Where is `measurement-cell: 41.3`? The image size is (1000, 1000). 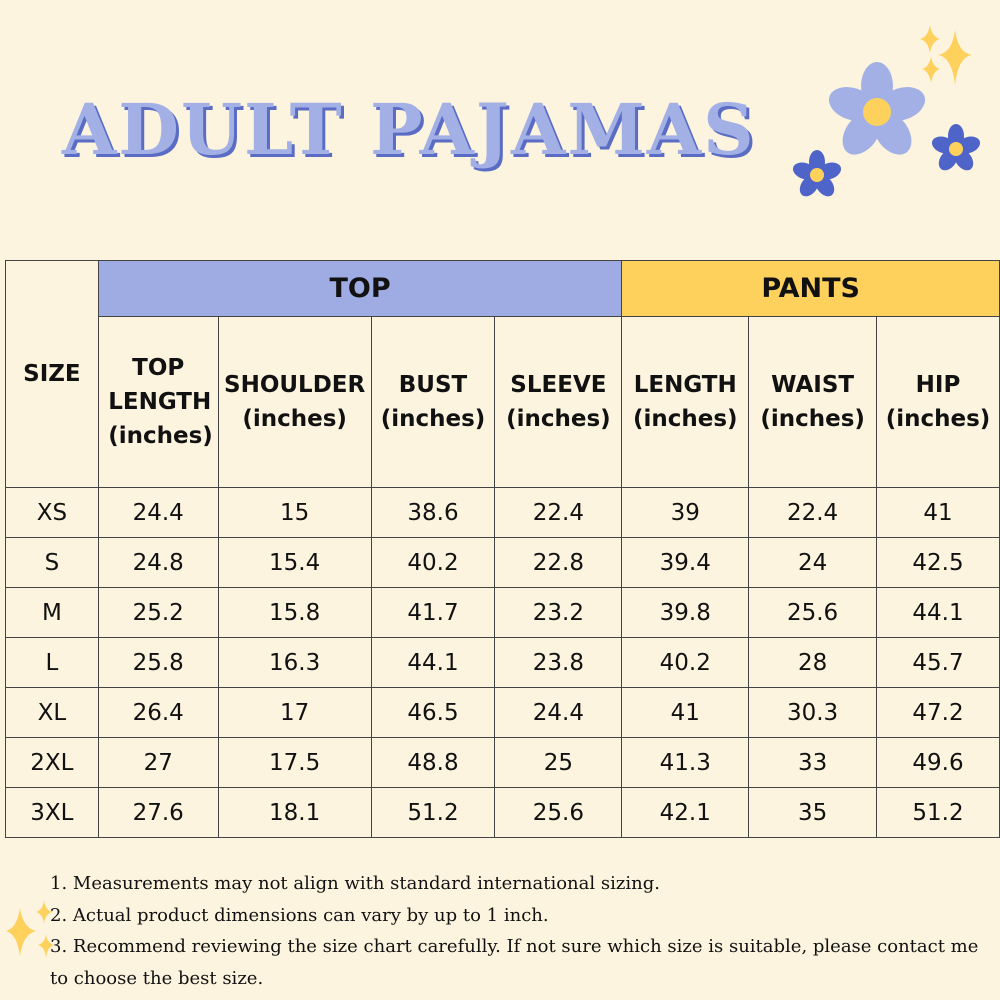
measurement-cell: 41.3 is located at coordinates (685, 762).